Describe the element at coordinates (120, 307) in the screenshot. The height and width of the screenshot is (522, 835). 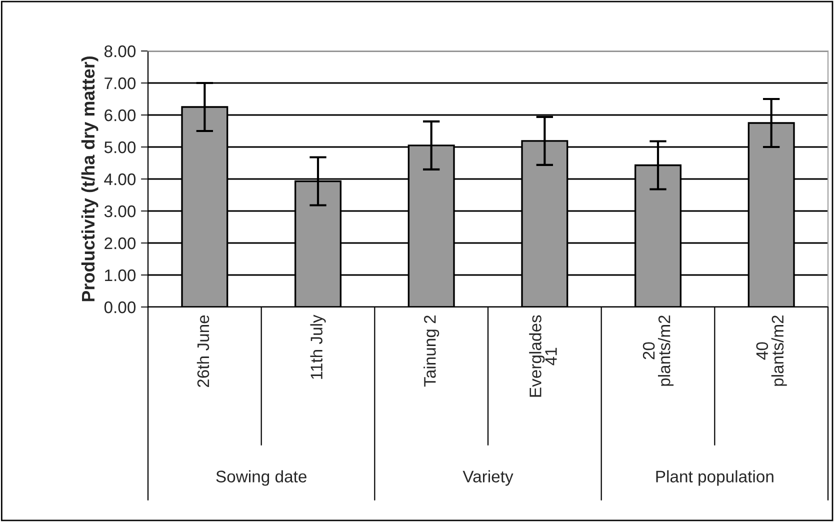
I see `y-tick-label: 0.00` at that location.